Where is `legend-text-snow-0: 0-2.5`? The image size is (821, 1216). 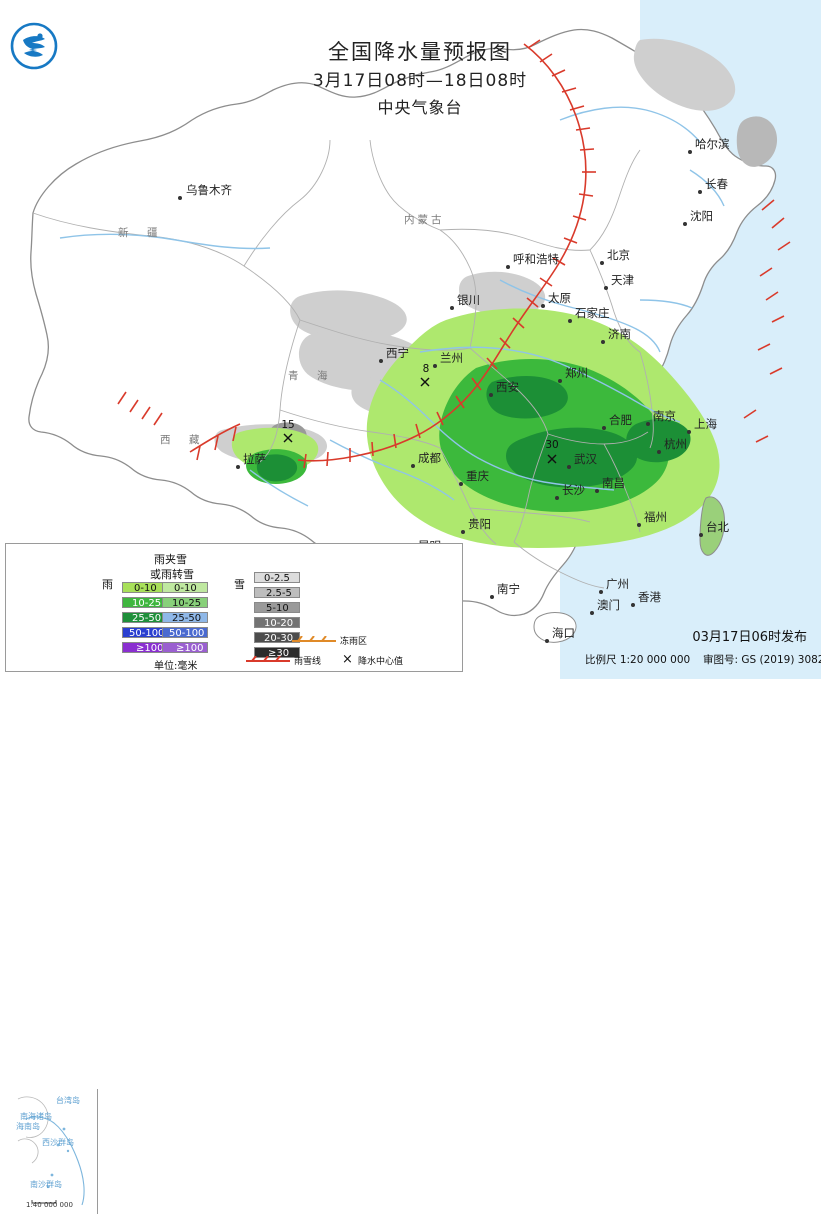 legend-text-snow-0: 0-2.5 is located at coordinates (277, 578).